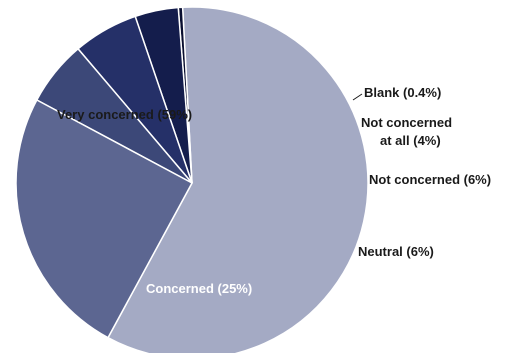 The height and width of the screenshot is (353, 526). What do you see at coordinates (410, 140) in the screenshot?
I see `label-not-concerned-at-all-line2: at all (4%)` at bounding box center [410, 140].